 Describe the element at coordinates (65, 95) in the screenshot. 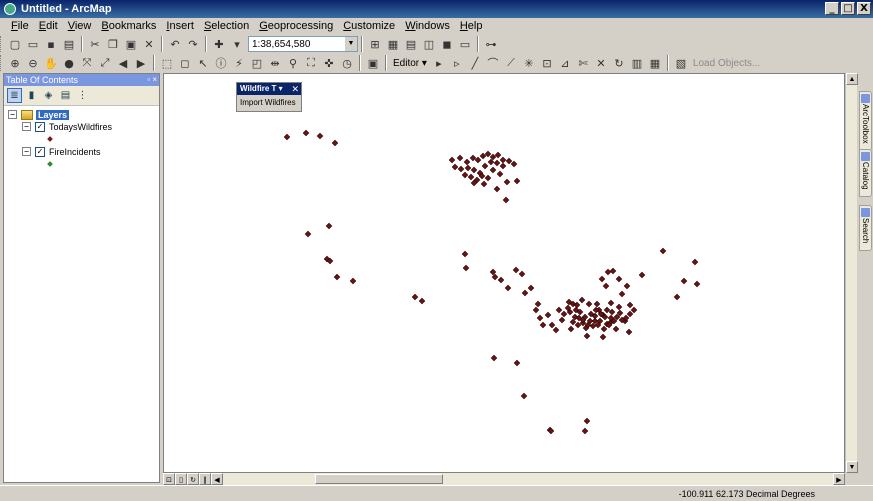

I see `list-by-selection-icon: ▤` at that location.